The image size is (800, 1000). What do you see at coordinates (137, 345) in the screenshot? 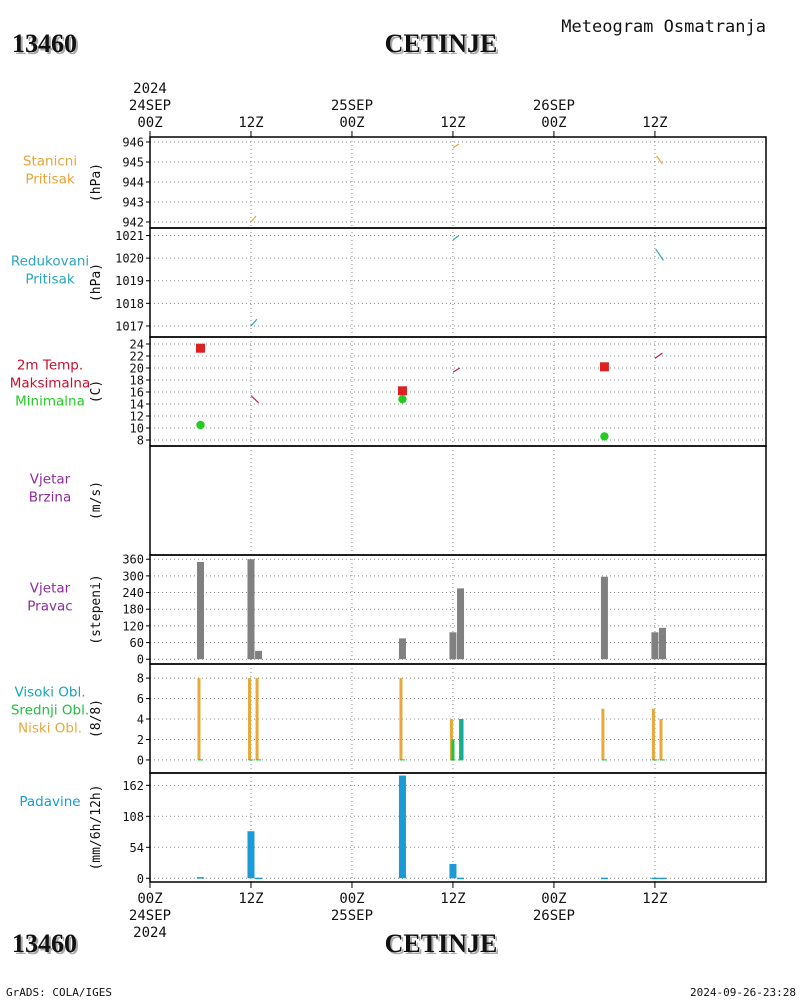
I see `y-tick-label: 24` at bounding box center [137, 345].